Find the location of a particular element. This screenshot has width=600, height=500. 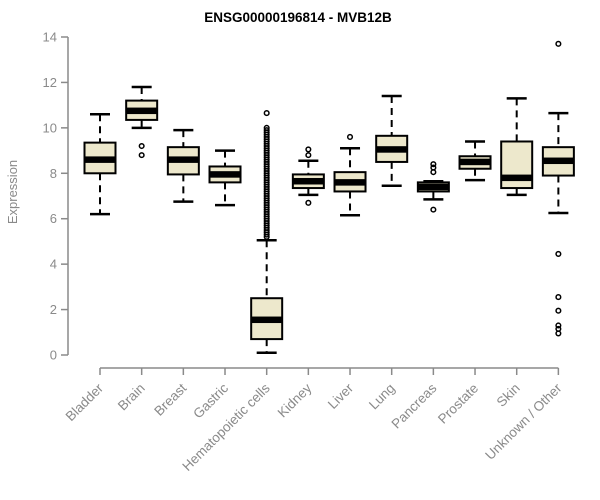

boxplot-brain is located at coordinates (142, 122).